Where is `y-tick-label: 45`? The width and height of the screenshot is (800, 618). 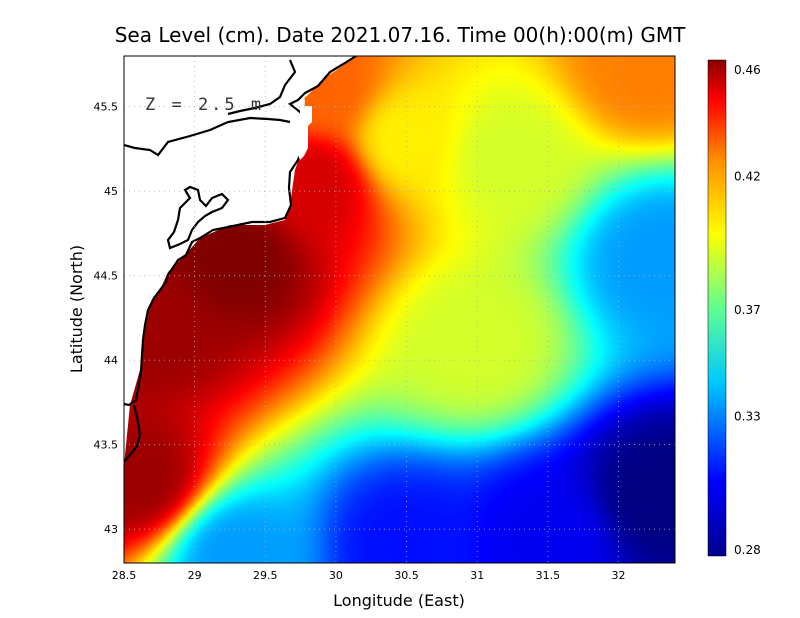
y-tick-label: 45 is located at coordinates (111, 191).